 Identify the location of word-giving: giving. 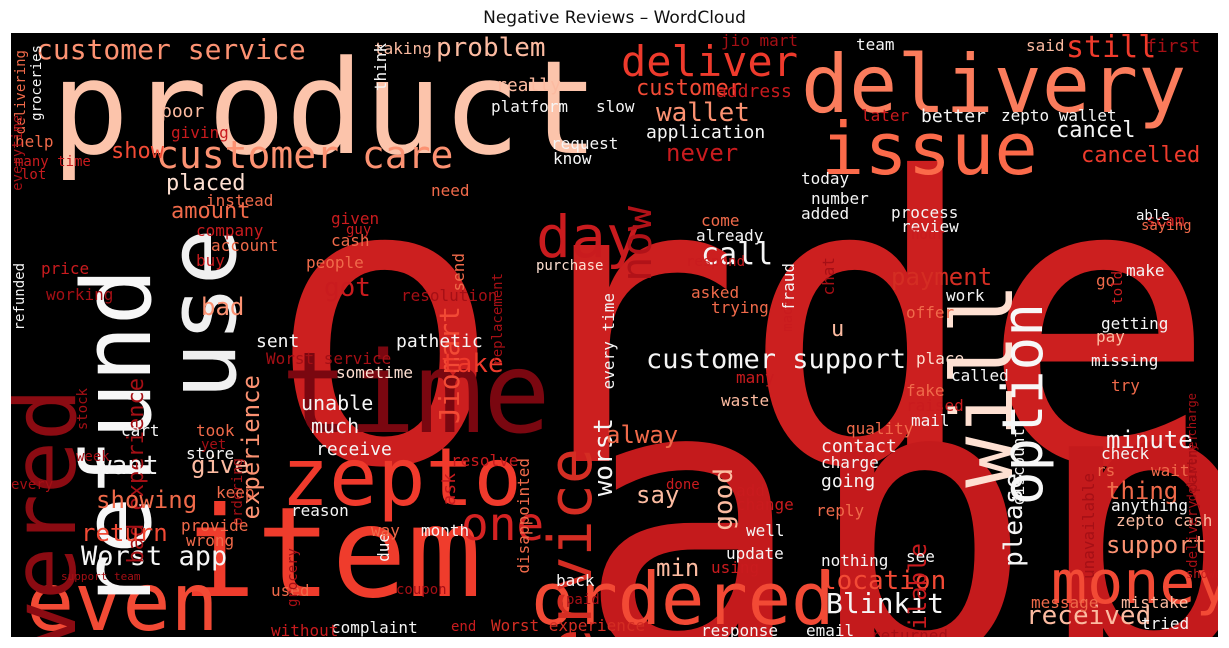
(200, 132).